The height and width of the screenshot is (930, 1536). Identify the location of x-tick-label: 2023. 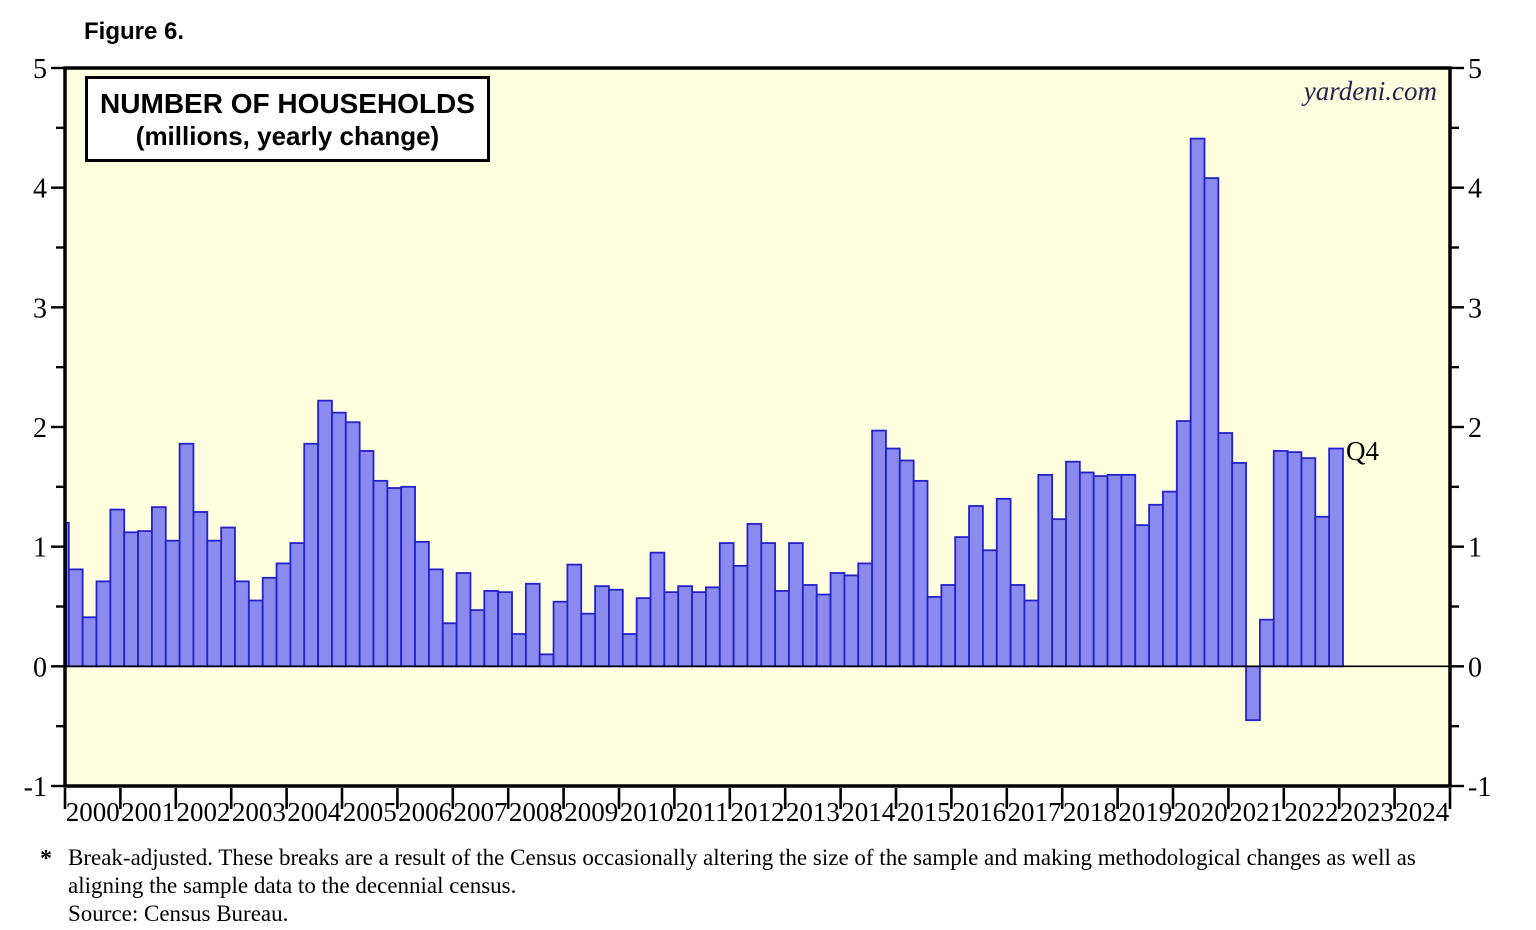
(1367, 812).